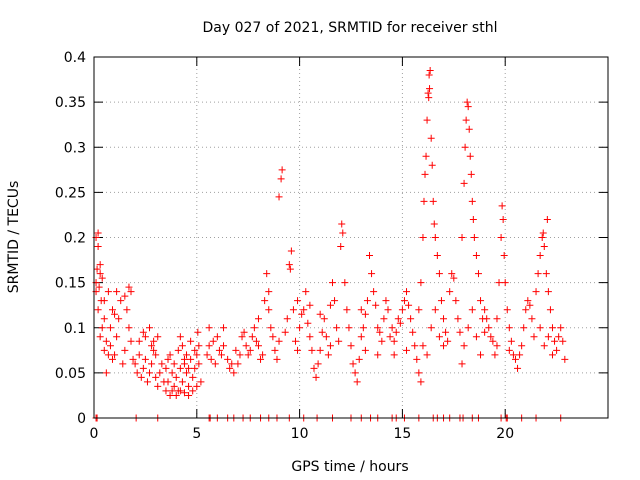 This screenshot has height=480, width=640. What do you see at coordinates (70, 284) in the screenshot?
I see `y-tick-label: 0.15` at bounding box center [70, 284].